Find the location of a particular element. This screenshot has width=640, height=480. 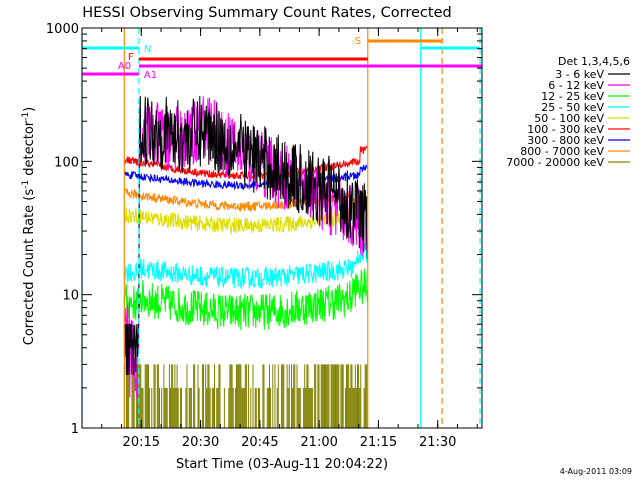

series-300-800-kev is located at coordinates (245, 177).